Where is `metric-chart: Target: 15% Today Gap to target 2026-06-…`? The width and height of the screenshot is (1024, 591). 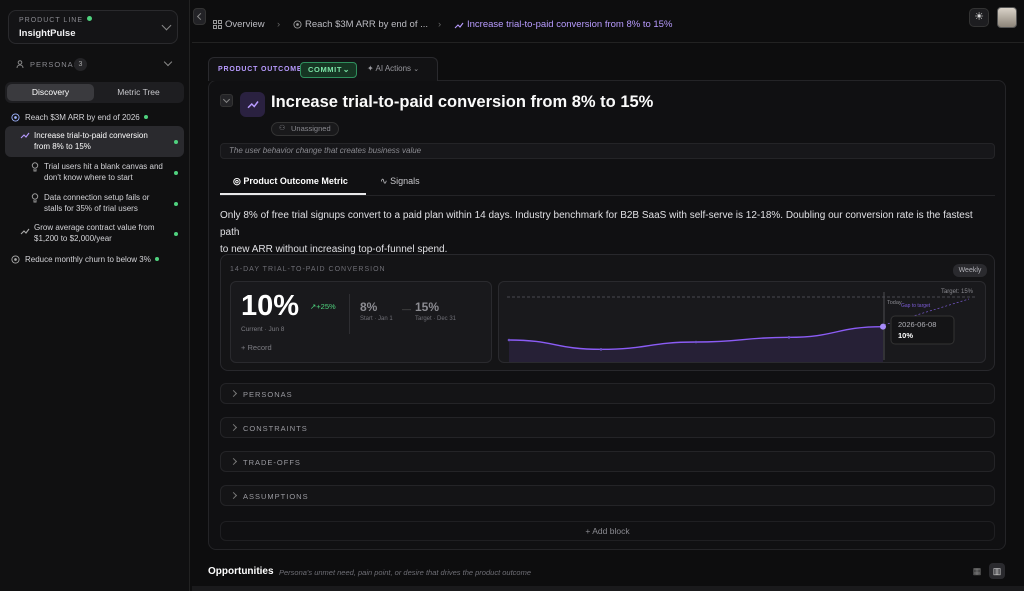 metric-chart: Target: 15% Today Gap to target 2026-06-… is located at coordinates (742, 322).